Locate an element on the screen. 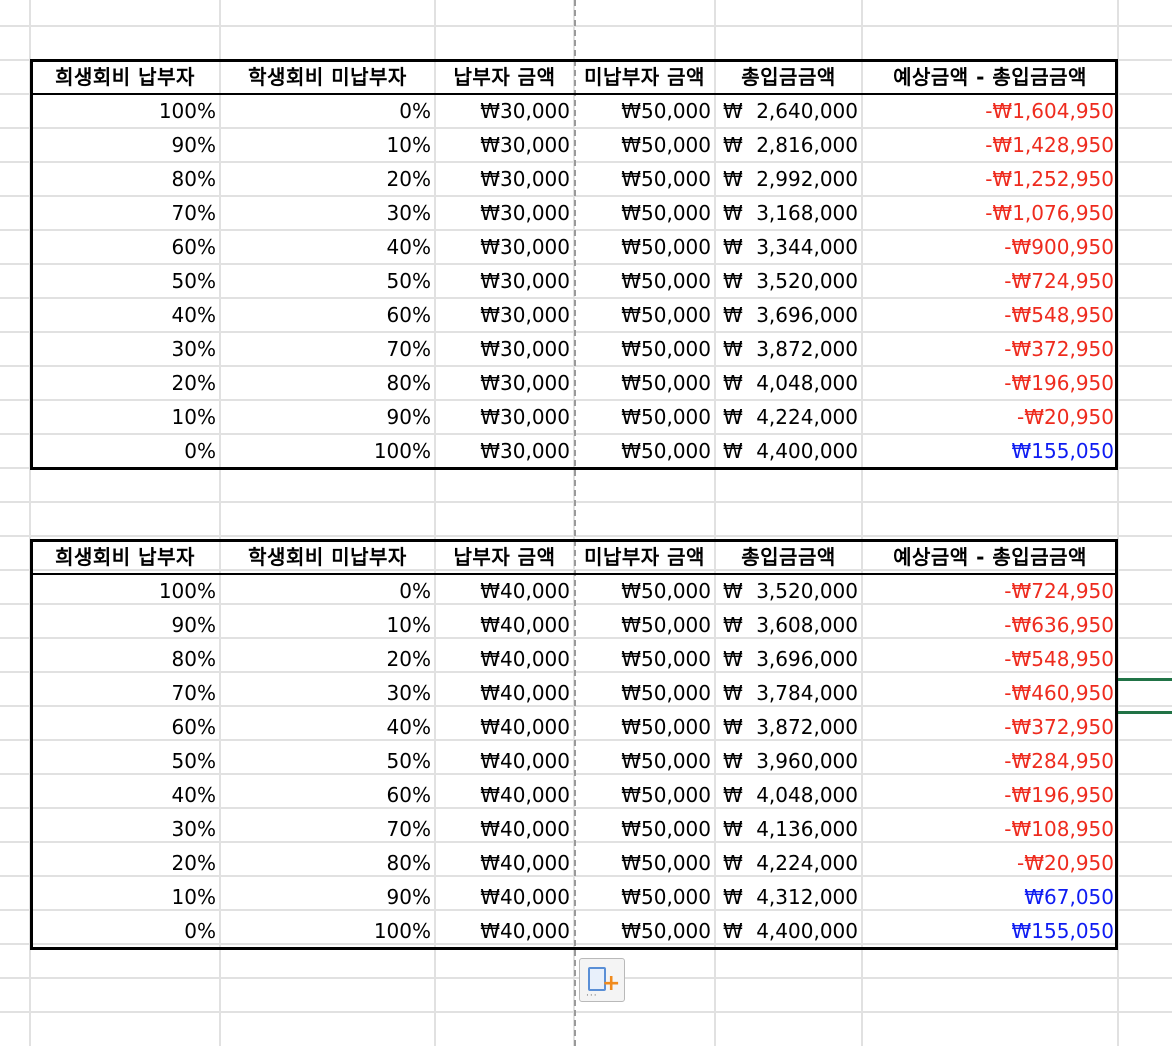 The height and width of the screenshot is (1046, 1172). table-cell: ₩4,312,000 is located at coordinates (788, 897).